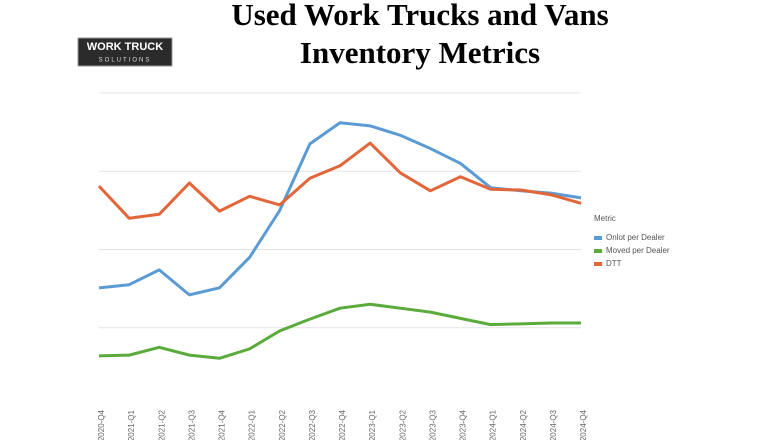  Describe the element at coordinates (191, 424) in the screenshot. I see `x-tick-label: 2021-Q3` at that location.